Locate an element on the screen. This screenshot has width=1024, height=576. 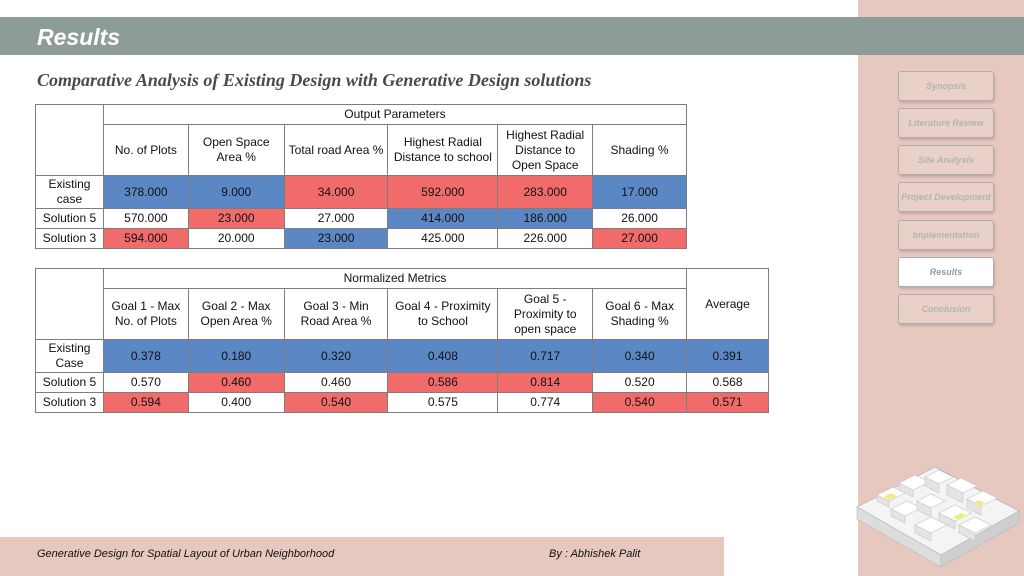
nav-item-site-analysis: Site Analysis is located at coordinates (946, 160).